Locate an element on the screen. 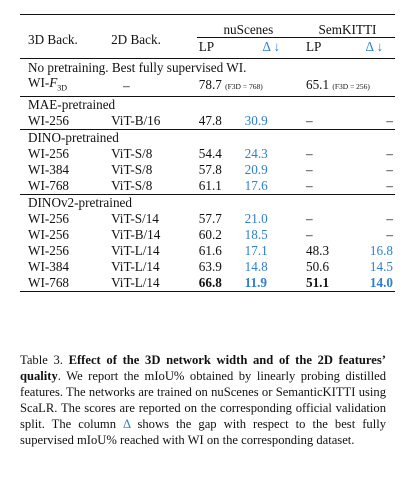 The image size is (404, 489). table-row: WI-768 ViT-S/8 61.1 17.6 – – is located at coordinates (207, 186).